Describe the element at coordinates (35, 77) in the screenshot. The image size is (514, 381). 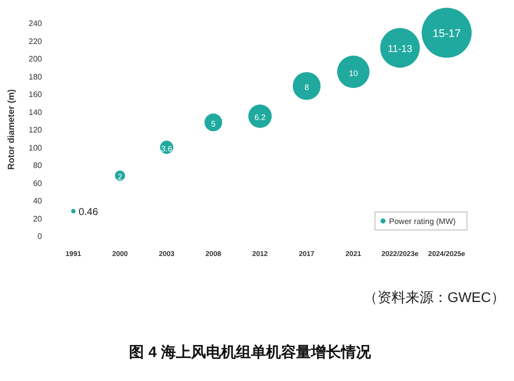
I see `y-tick-label: 180` at that location.